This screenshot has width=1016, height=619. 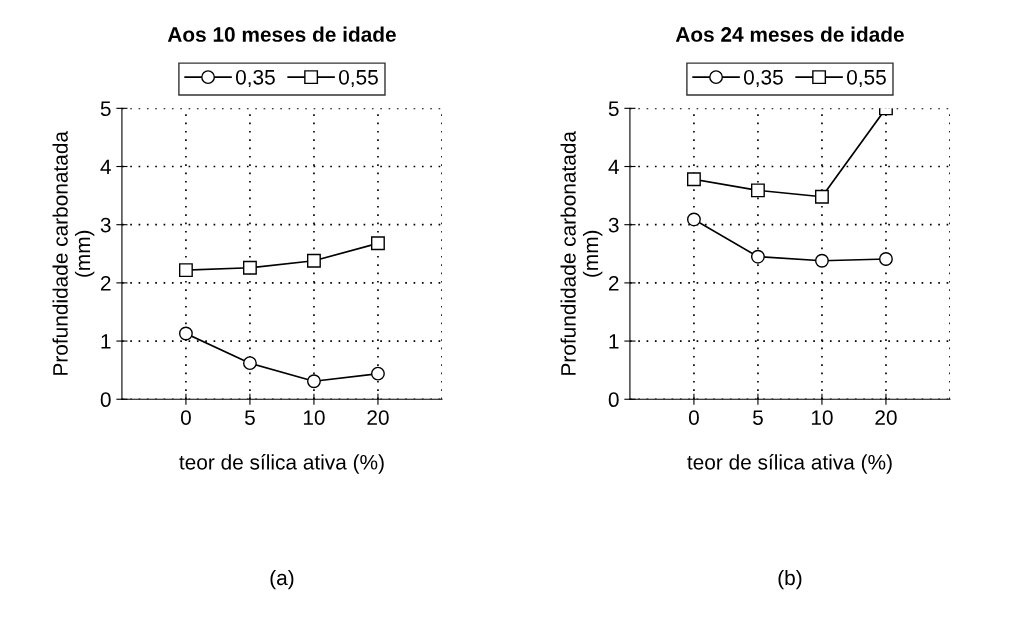 What do you see at coordinates (790, 579) in the screenshot?
I see `text: (b)` at bounding box center [790, 579].